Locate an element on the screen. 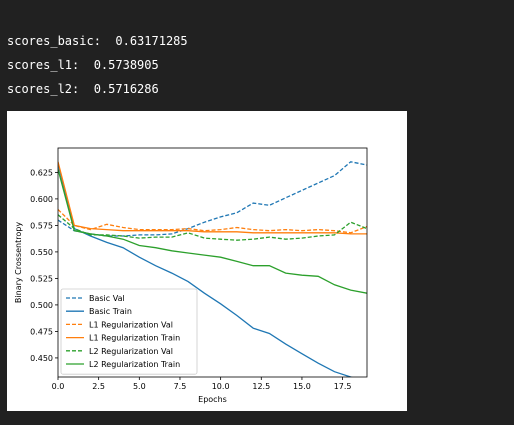  y-axis: 0.450 0.475 0.500 0.525 0.550 0.575 0.600 0.625 is located at coordinates (44, 265).